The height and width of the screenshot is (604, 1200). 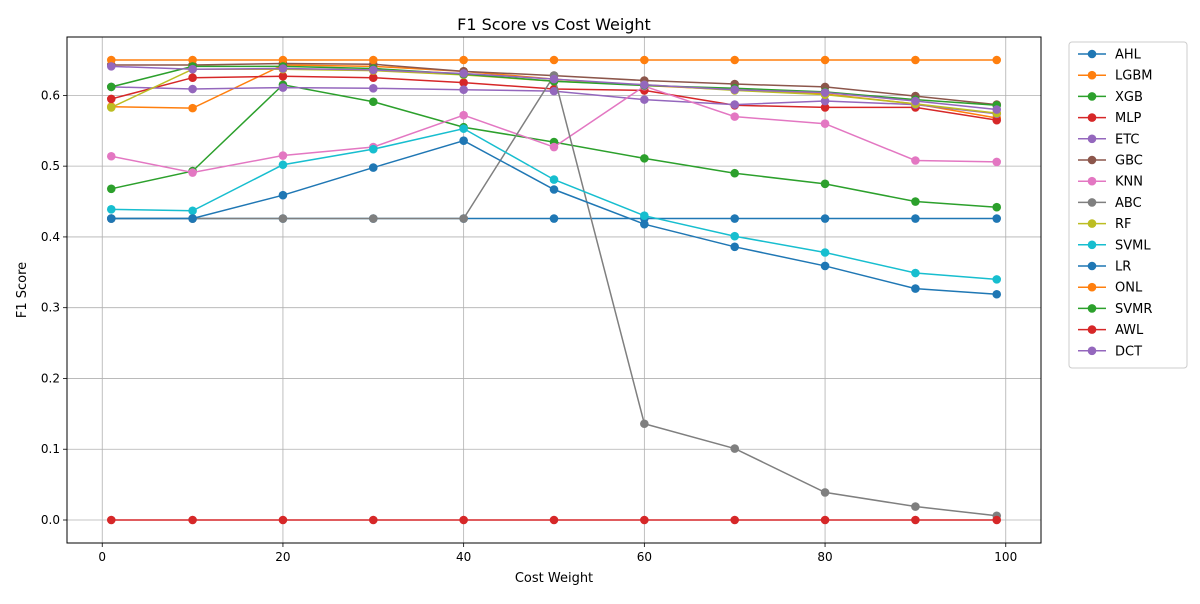 What do you see at coordinates (554, 24) in the screenshot?
I see `chart-title: F1 Score vs Cost Weight` at bounding box center [554, 24].